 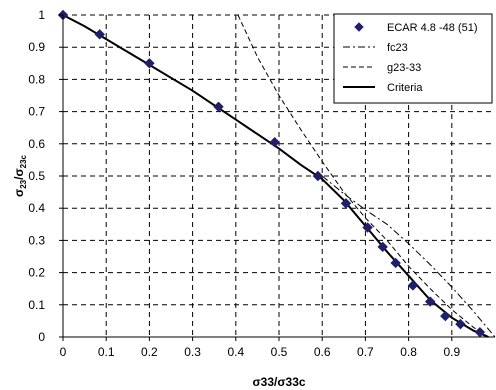 I want to click on y-tick-label: 0.6, so click(x=36, y=144).